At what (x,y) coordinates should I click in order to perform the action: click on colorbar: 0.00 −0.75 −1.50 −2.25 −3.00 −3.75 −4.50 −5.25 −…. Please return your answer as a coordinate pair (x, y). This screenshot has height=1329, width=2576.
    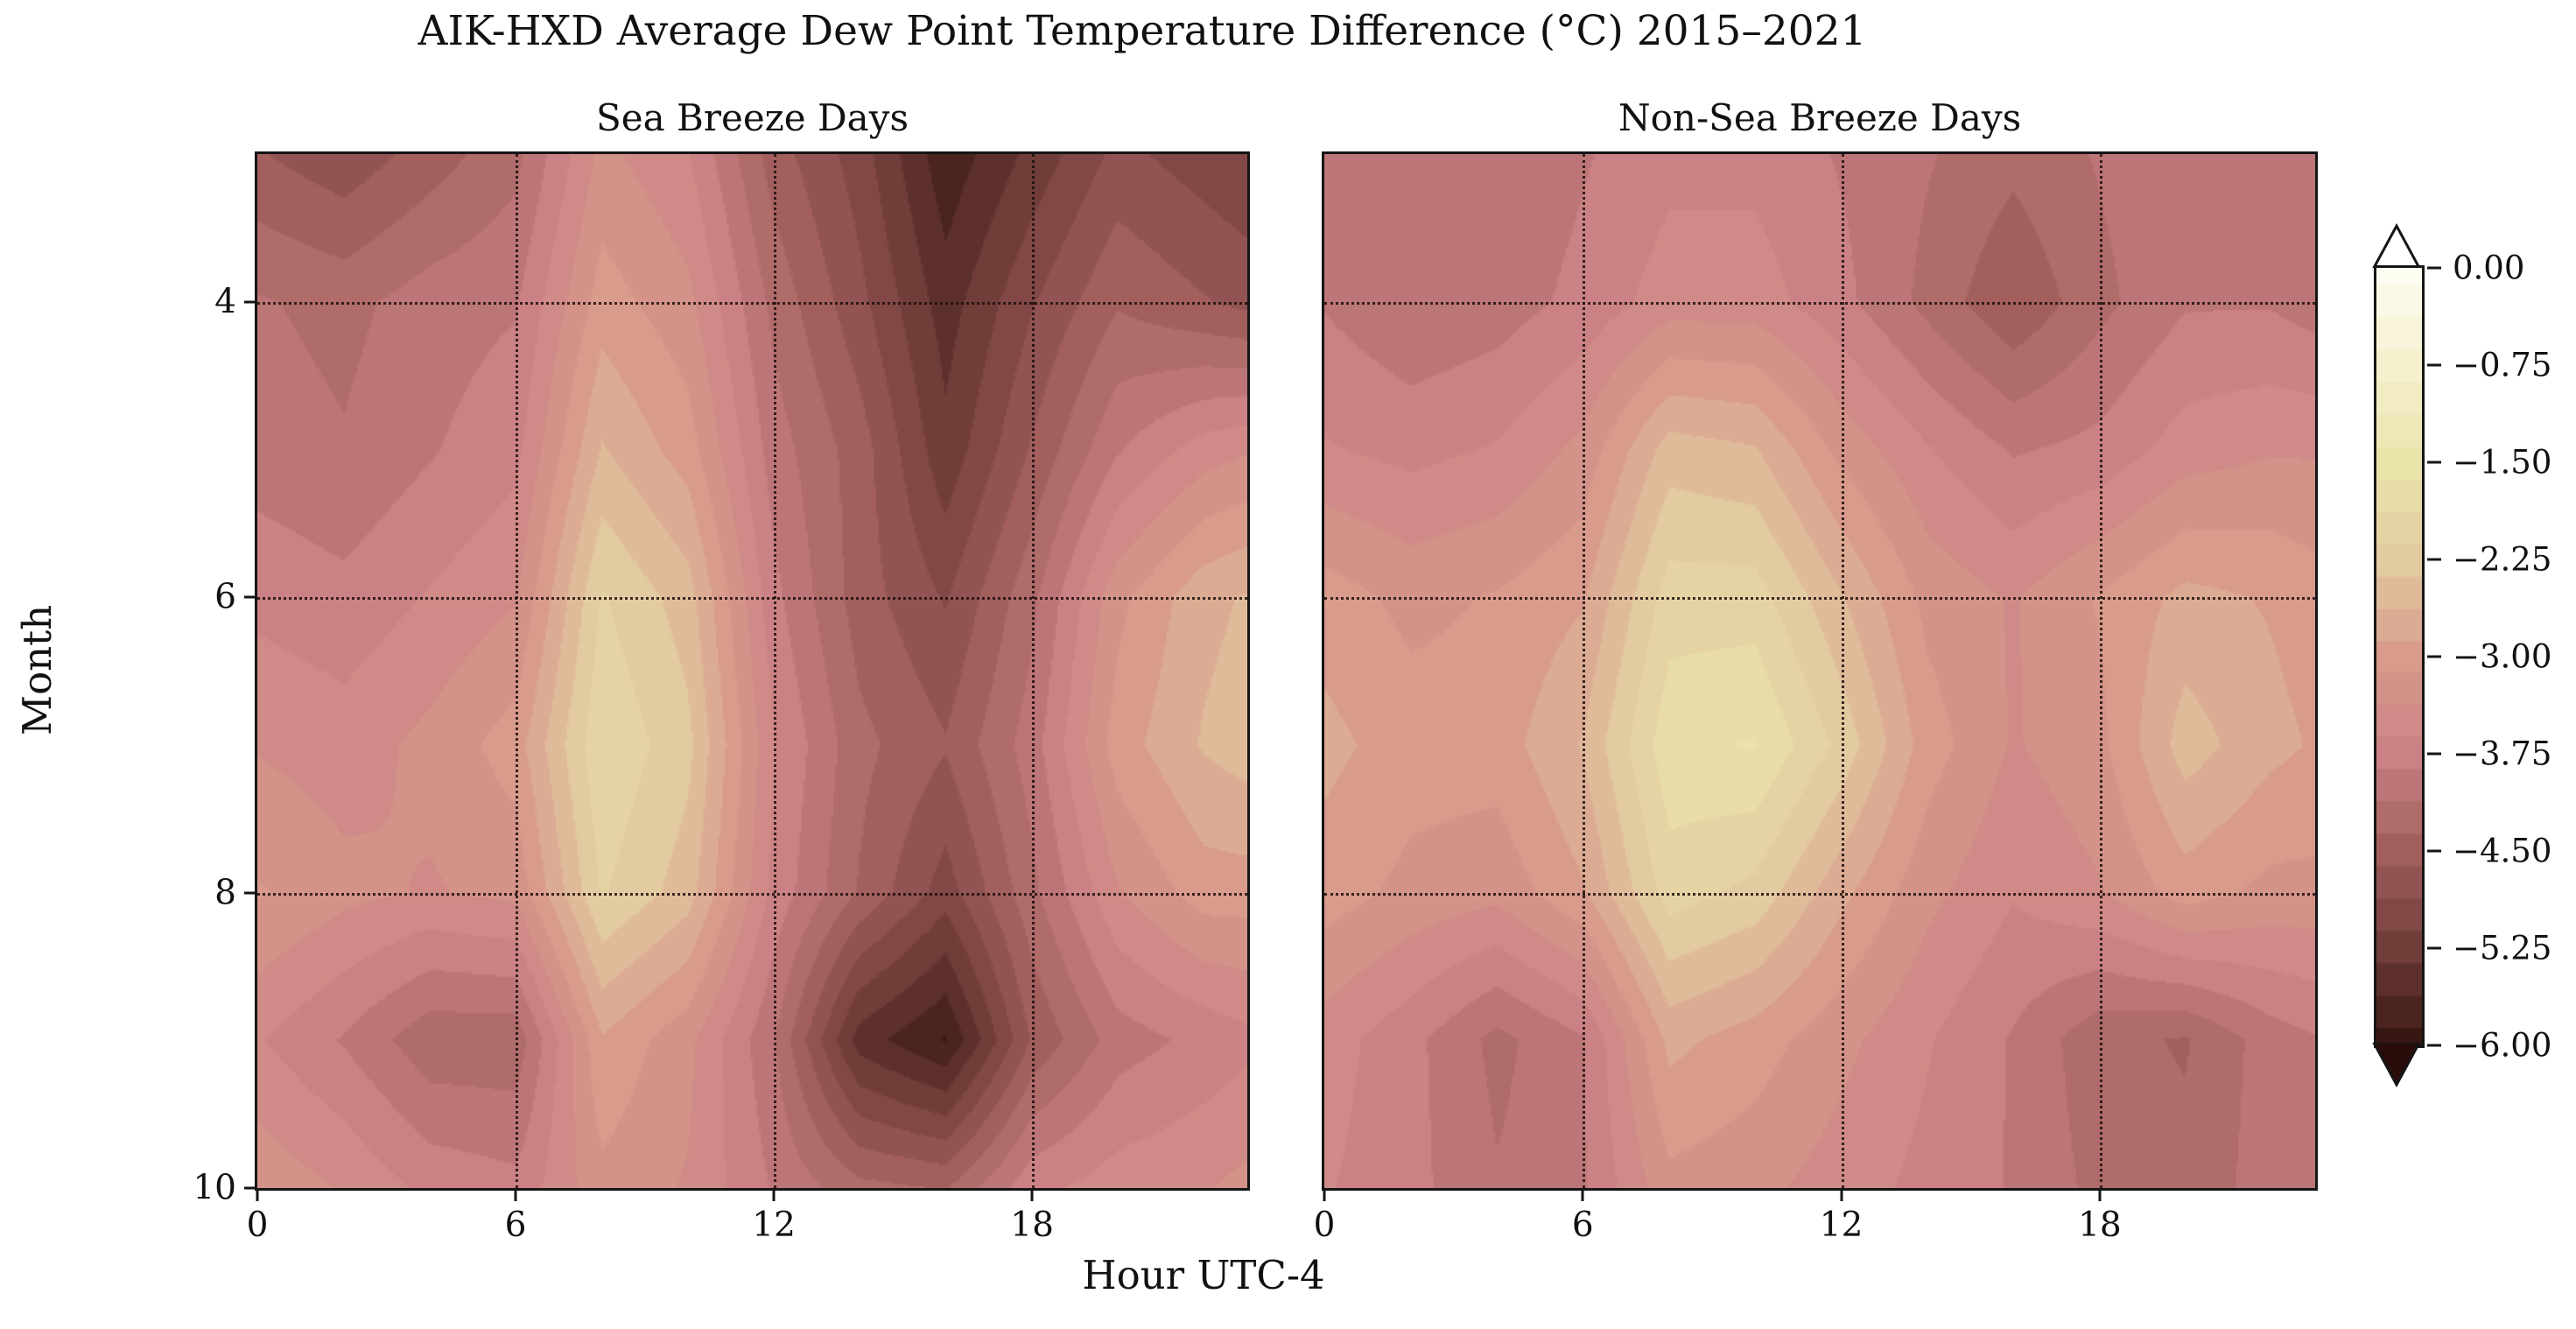
    Looking at the image, I should click on (2462, 675).